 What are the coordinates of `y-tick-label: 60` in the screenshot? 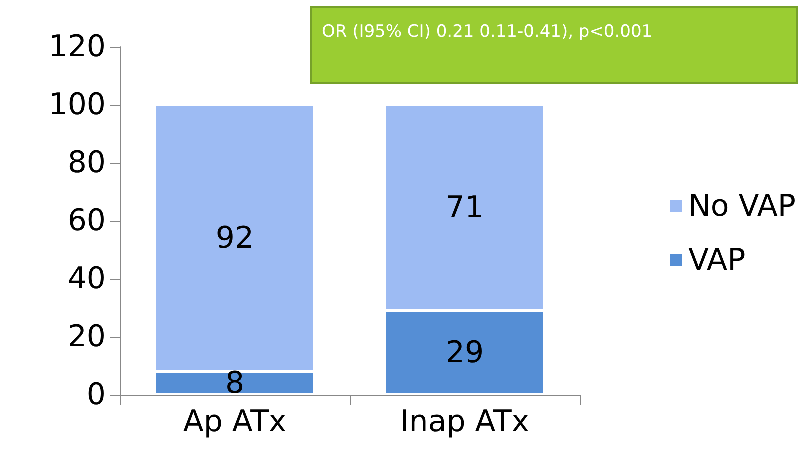 It's located at (87, 221).